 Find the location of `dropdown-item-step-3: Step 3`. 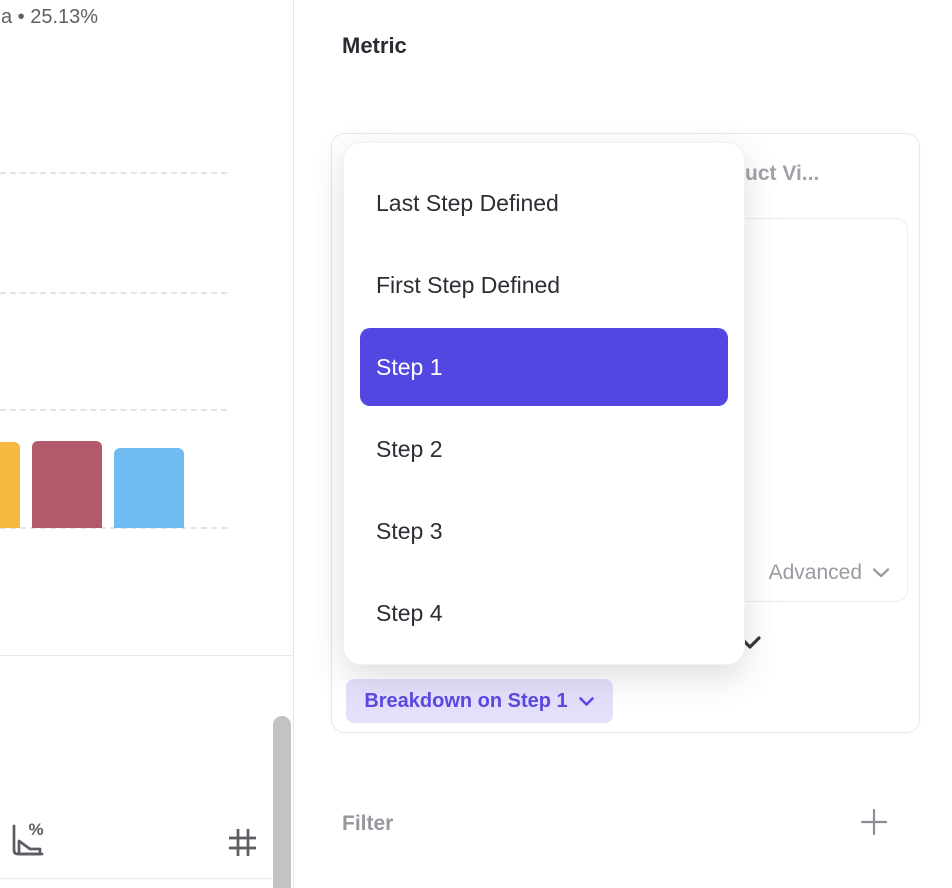

dropdown-item-step-3: Step 3 is located at coordinates (409, 530).